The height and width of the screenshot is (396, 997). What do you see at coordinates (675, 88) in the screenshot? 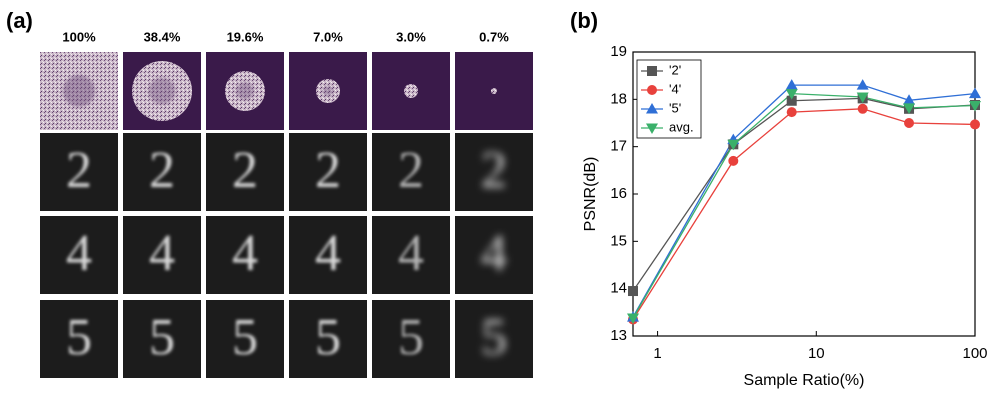
I see `legend-label: '4'` at bounding box center [675, 88].